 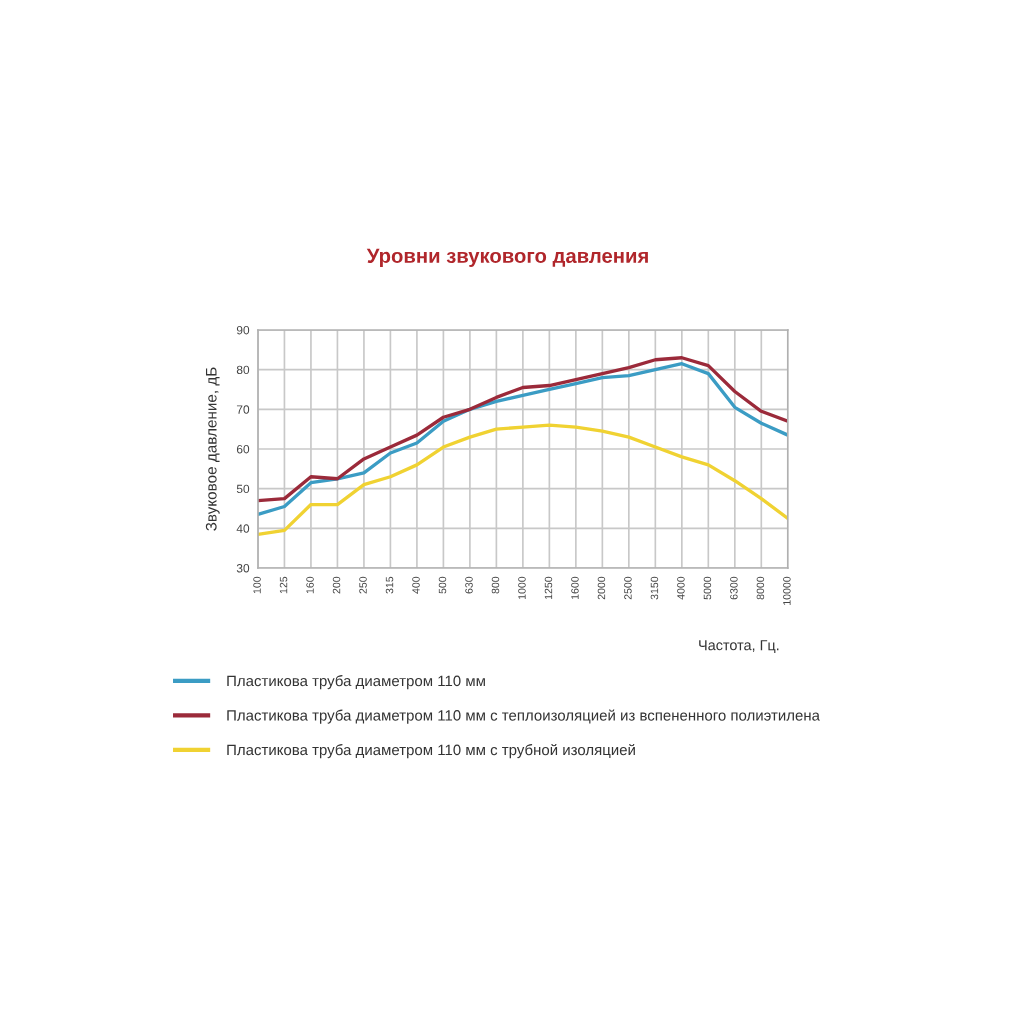 What do you see at coordinates (522, 479) in the screenshot?
I see `line-series` at bounding box center [522, 479].